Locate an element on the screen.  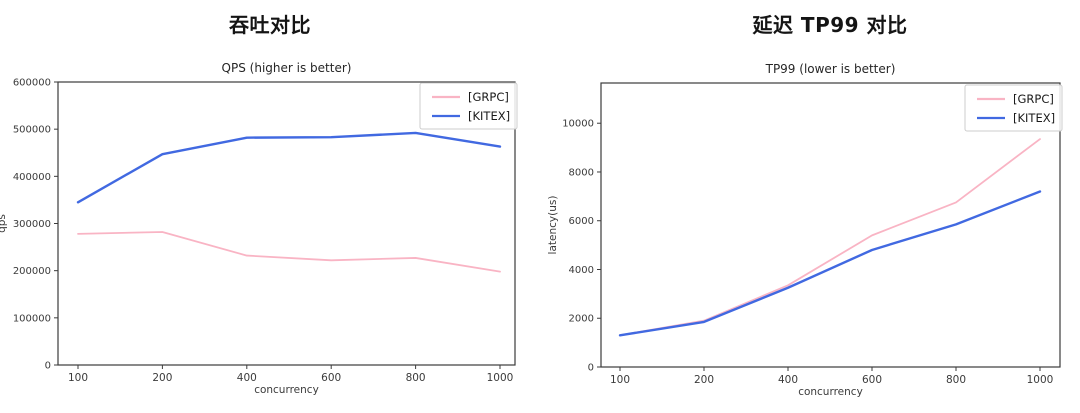
y-tick-label: 600000 is located at coordinates (32, 83).